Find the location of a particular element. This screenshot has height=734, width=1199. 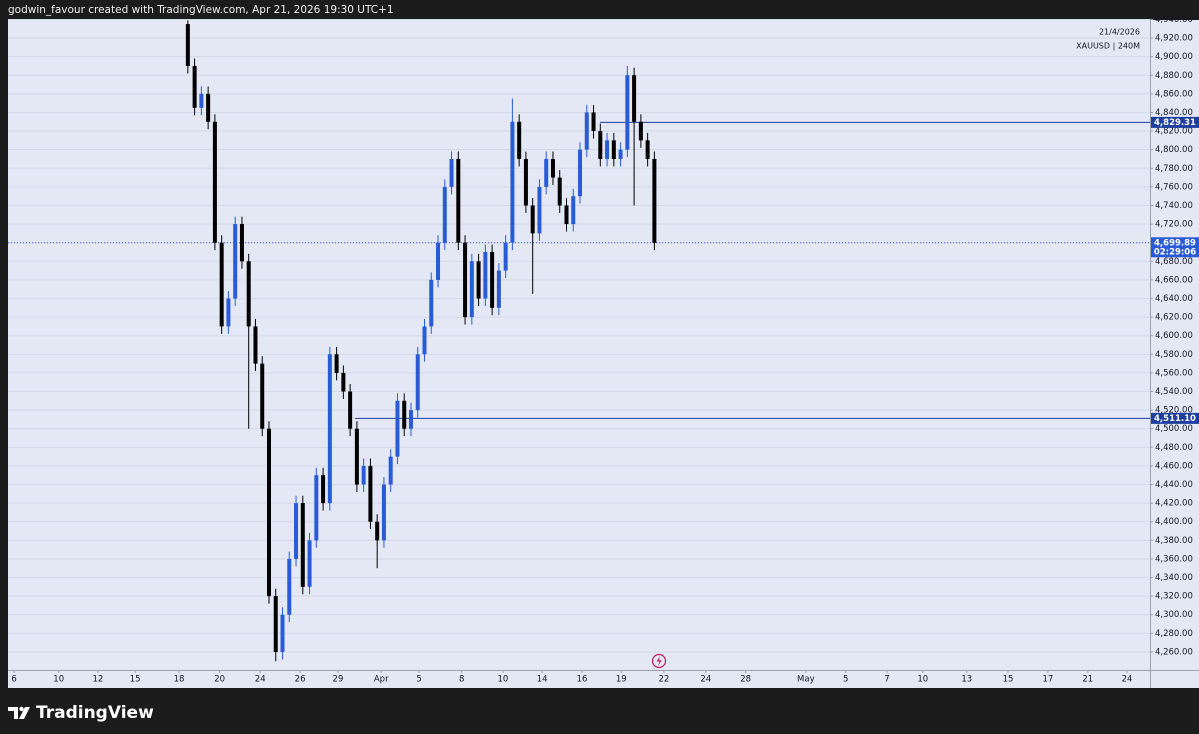

y-tick-label: 4,940.00 is located at coordinates (1174, 20).